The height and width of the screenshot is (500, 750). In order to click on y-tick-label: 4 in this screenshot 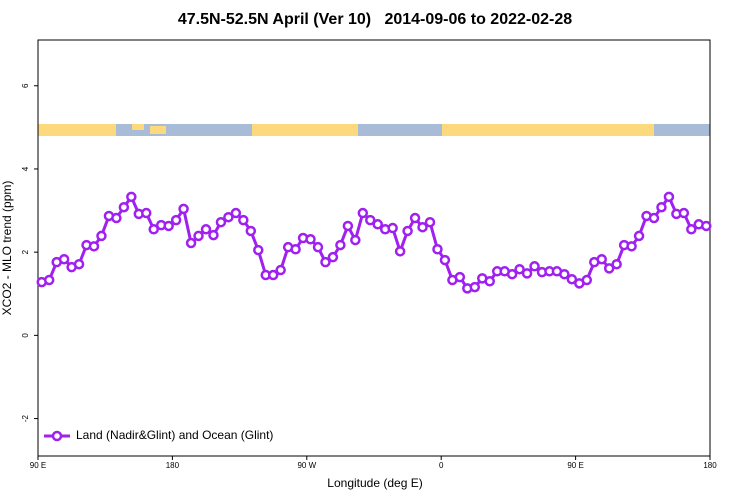, I will do `click(25, 168)`.